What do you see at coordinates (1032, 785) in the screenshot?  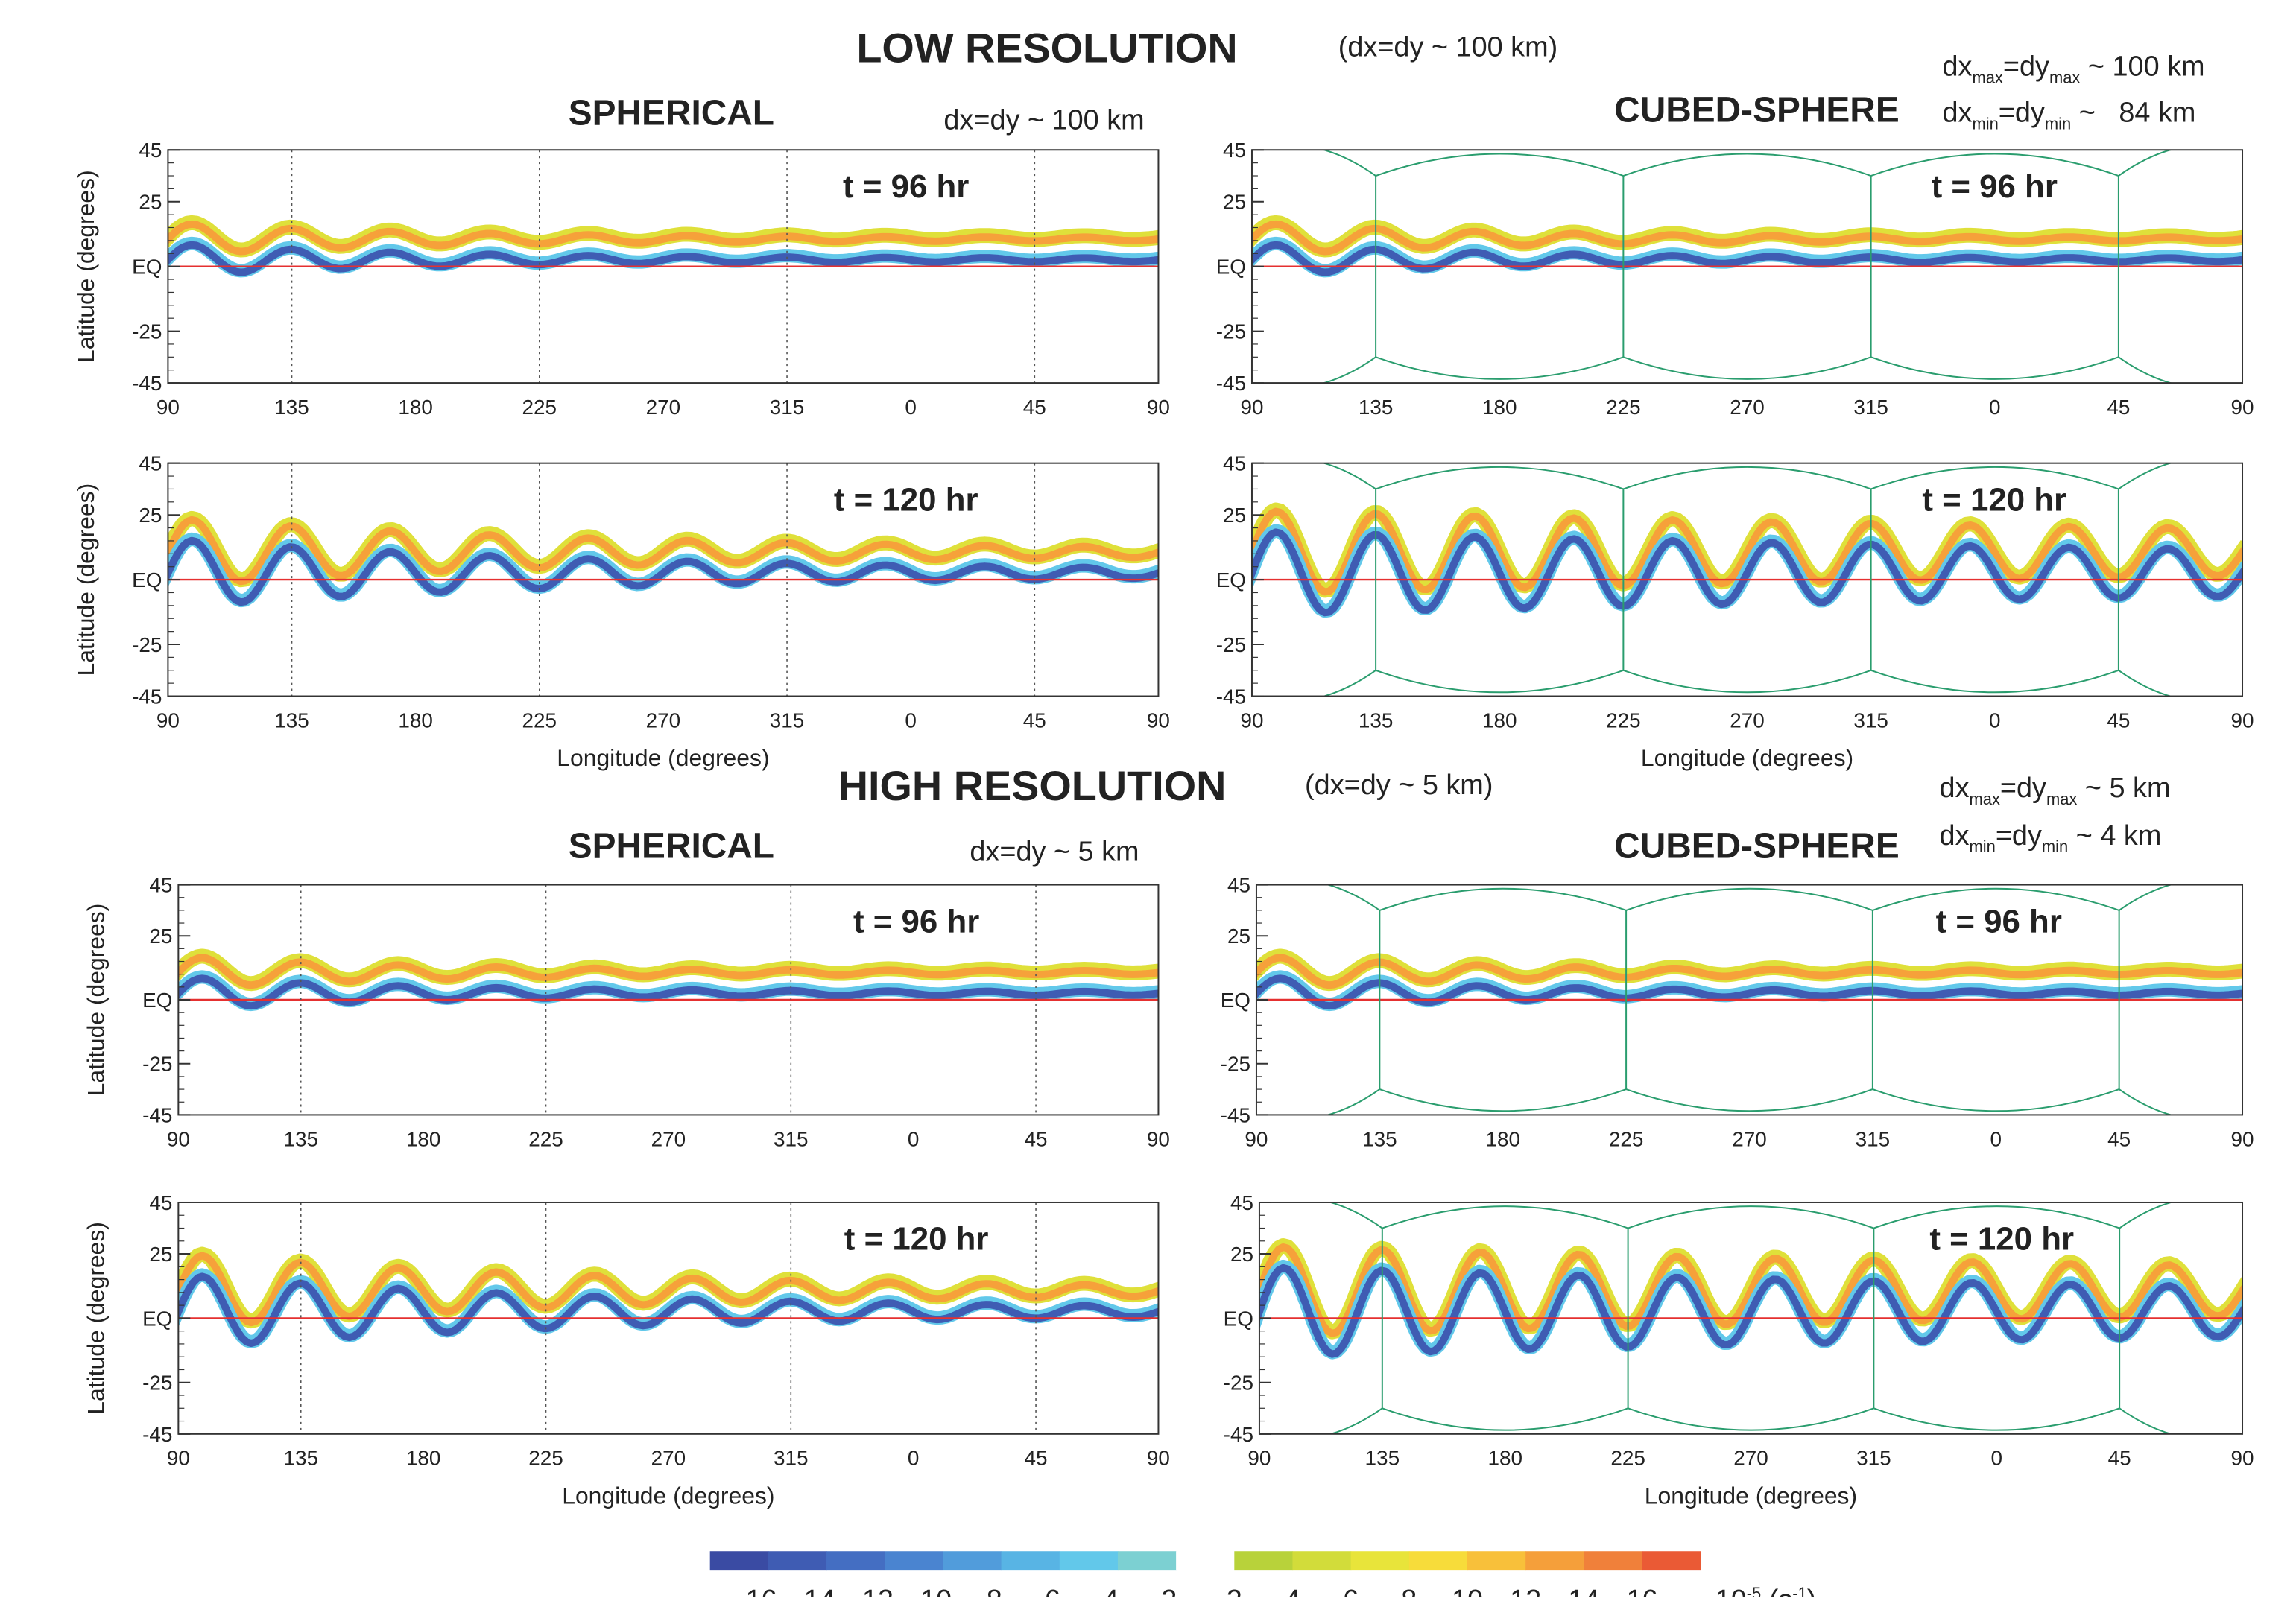 I see `section-title: HIGH RESOLUTION` at bounding box center [1032, 785].